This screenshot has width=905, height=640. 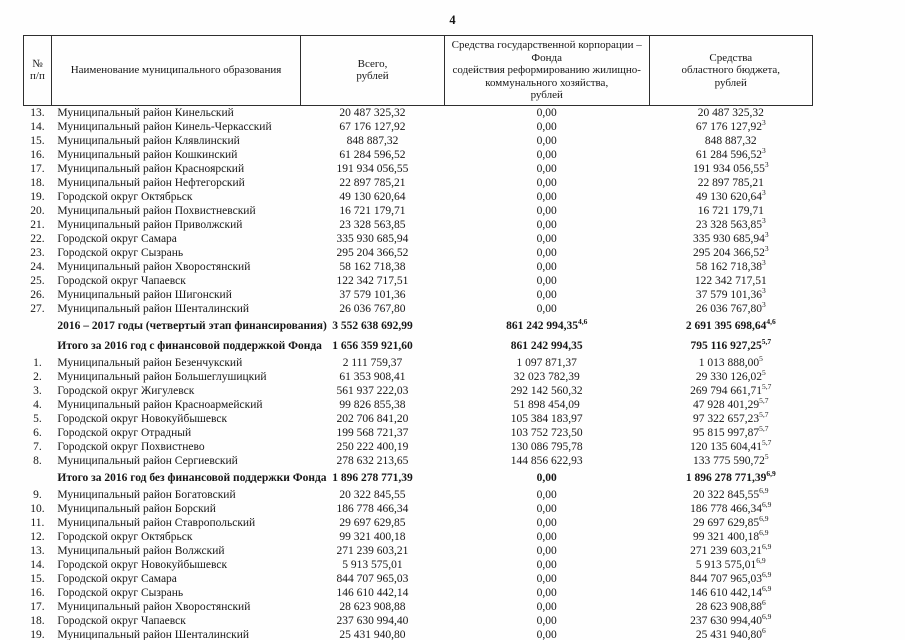 What do you see at coordinates (763, 603) in the screenshot?
I see `footnote-reference: 6` at bounding box center [763, 603].